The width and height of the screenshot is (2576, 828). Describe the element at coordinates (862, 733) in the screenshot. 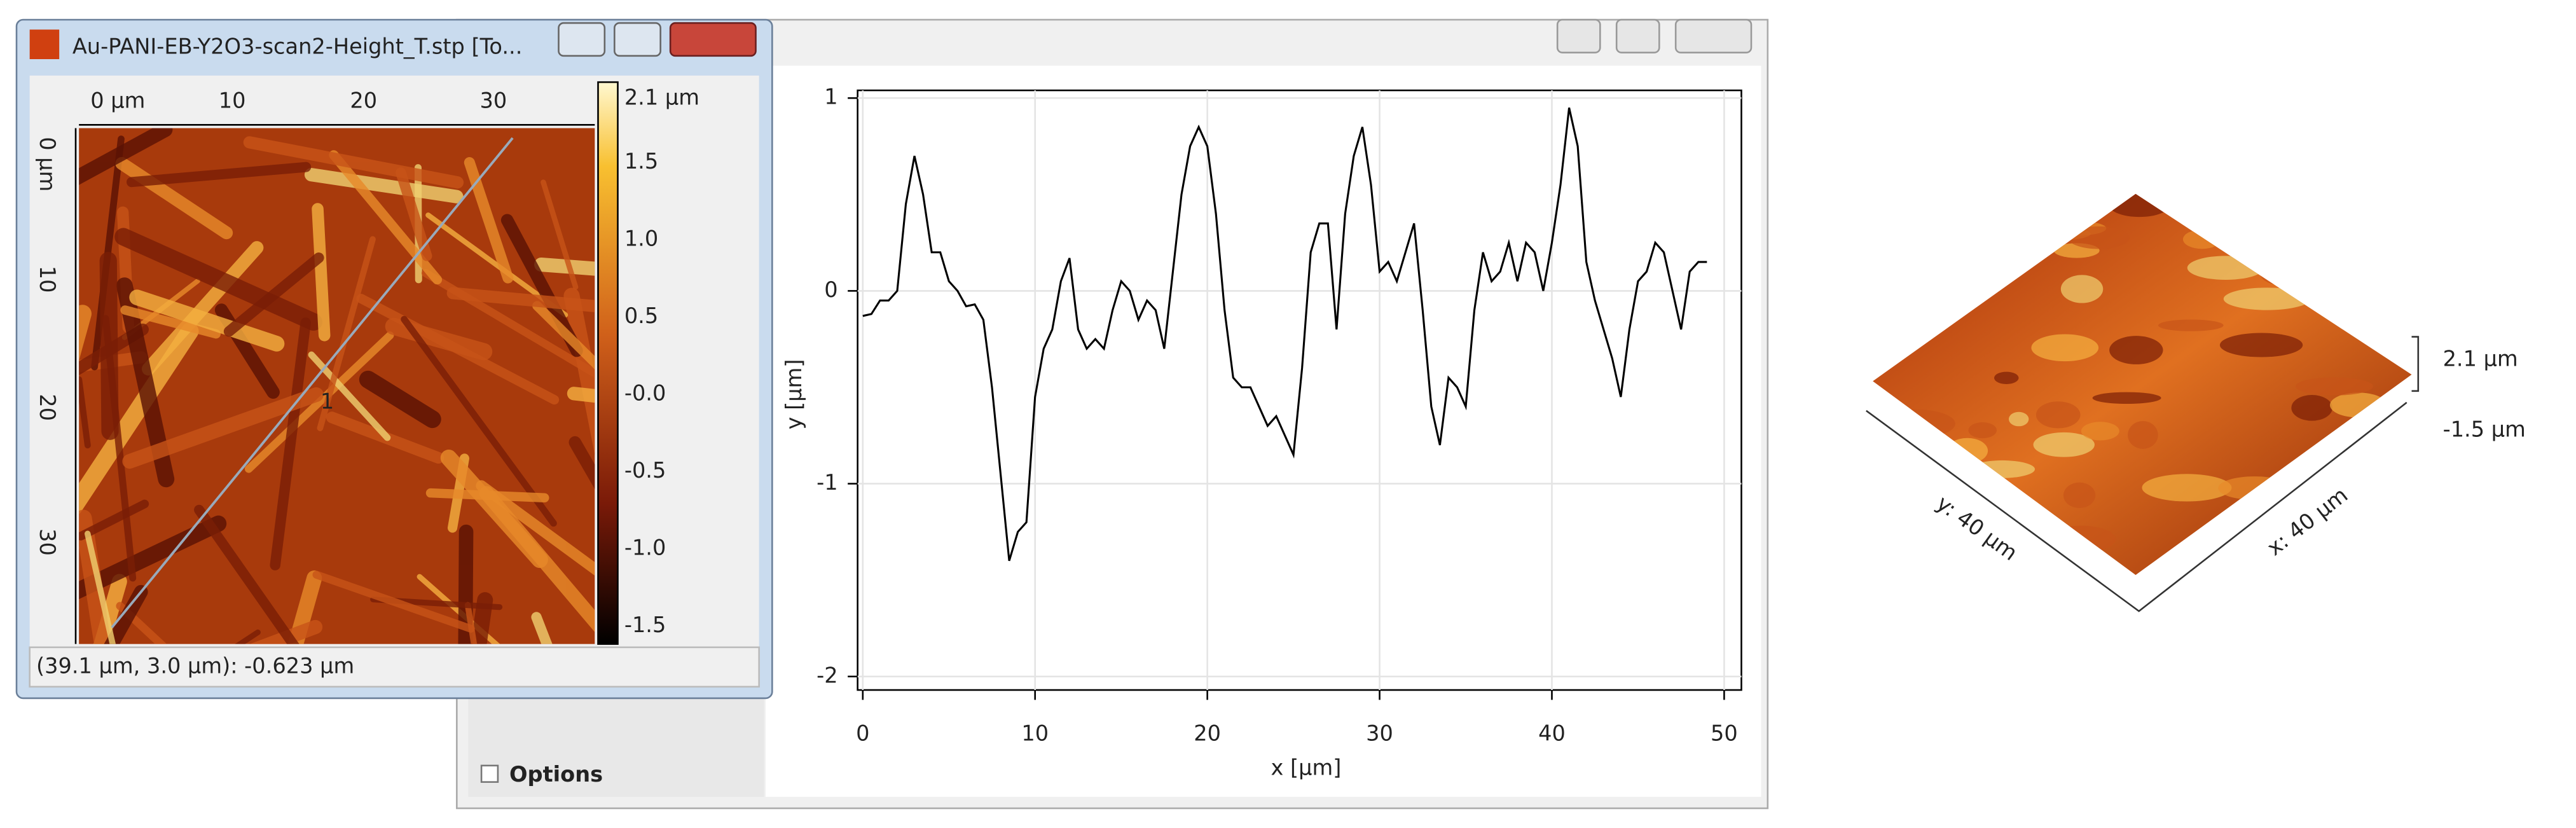

I see `x-tick-label: 0` at that location.